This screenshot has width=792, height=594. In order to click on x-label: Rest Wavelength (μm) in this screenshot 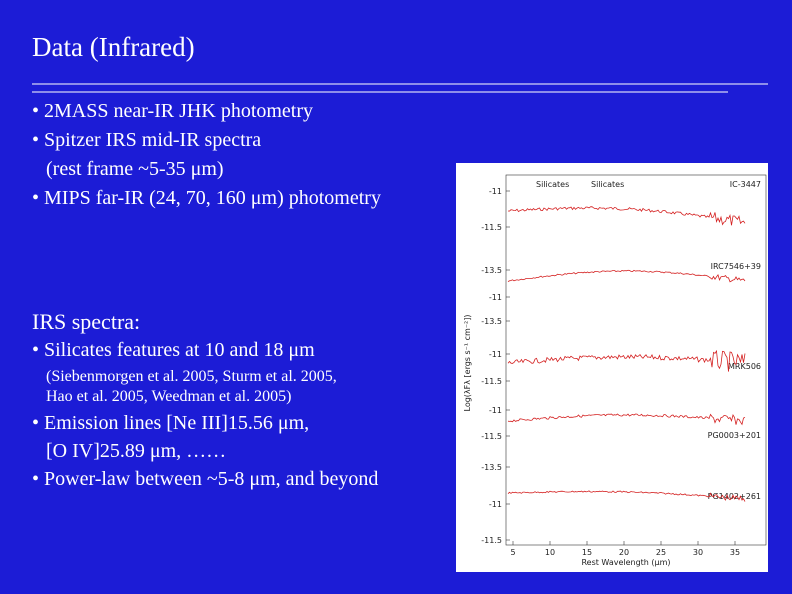, I will do `click(625, 562)`.